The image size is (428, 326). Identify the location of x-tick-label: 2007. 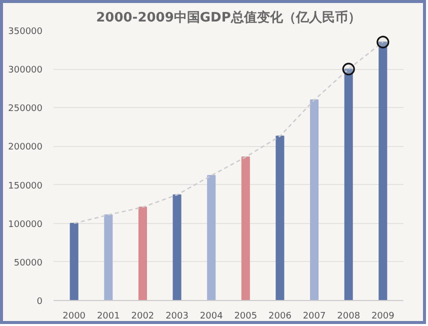
(314, 317).